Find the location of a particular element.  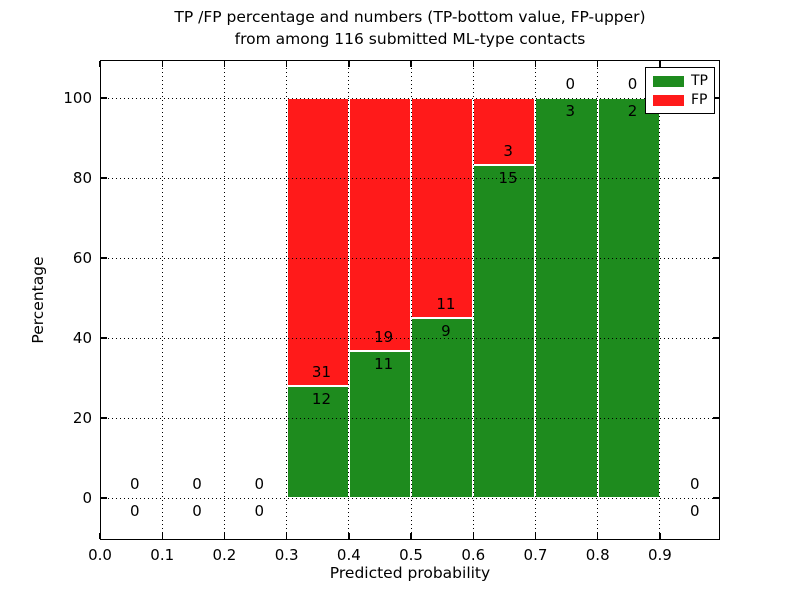

x-tick-label: 0.7 is located at coordinates (535, 555).